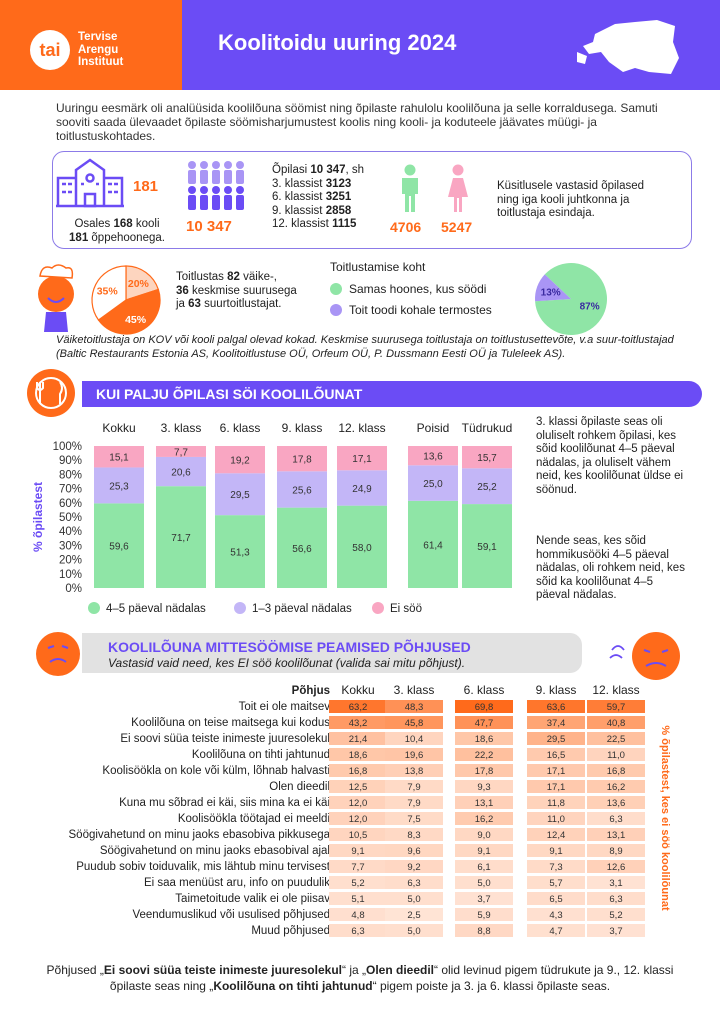 The height and width of the screenshot is (1018, 720). What do you see at coordinates (293, 986) in the screenshot?
I see `footer-b3: Koolilõuna on tihti jahtunud` at bounding box center [293, 986].